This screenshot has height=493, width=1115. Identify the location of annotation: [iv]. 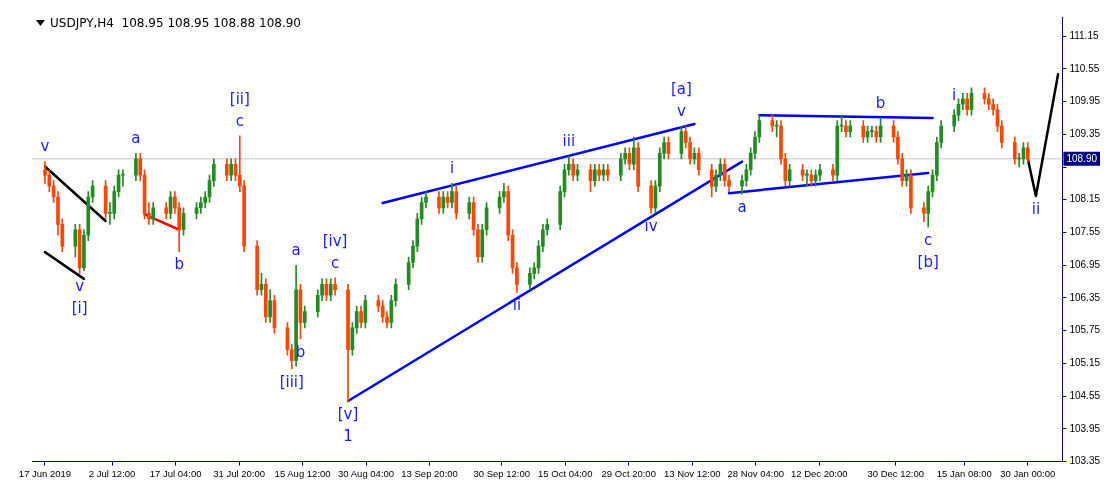
(335, 240).